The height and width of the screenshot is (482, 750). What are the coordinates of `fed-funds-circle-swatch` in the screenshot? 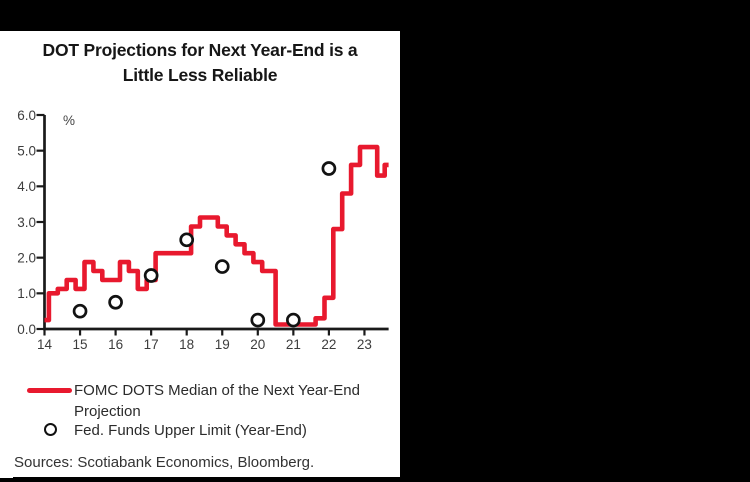 It's located at (50, 429).